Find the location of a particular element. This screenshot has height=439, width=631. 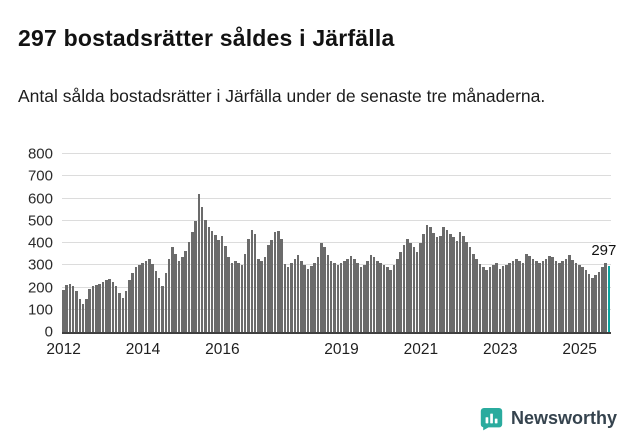

y-axis-tick-label: 300 is located at coordinates (40, 265).